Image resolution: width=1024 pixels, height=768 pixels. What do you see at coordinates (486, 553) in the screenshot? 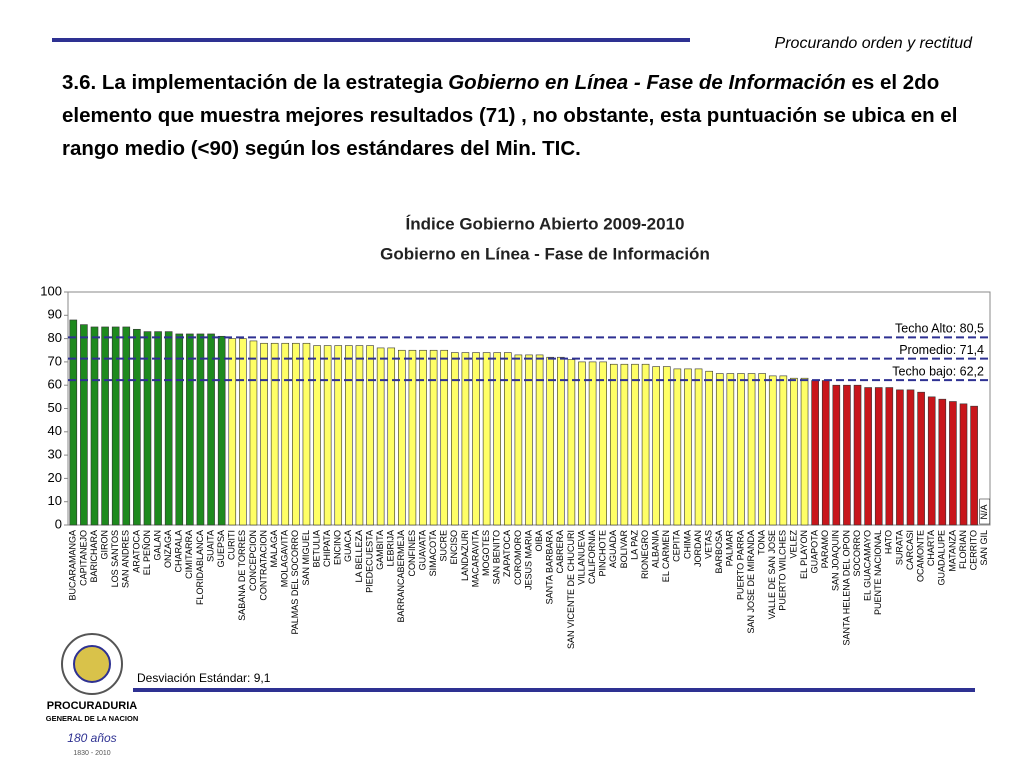
I see `x-tick-label: MOGOTES` at bounding box center [486, 553].